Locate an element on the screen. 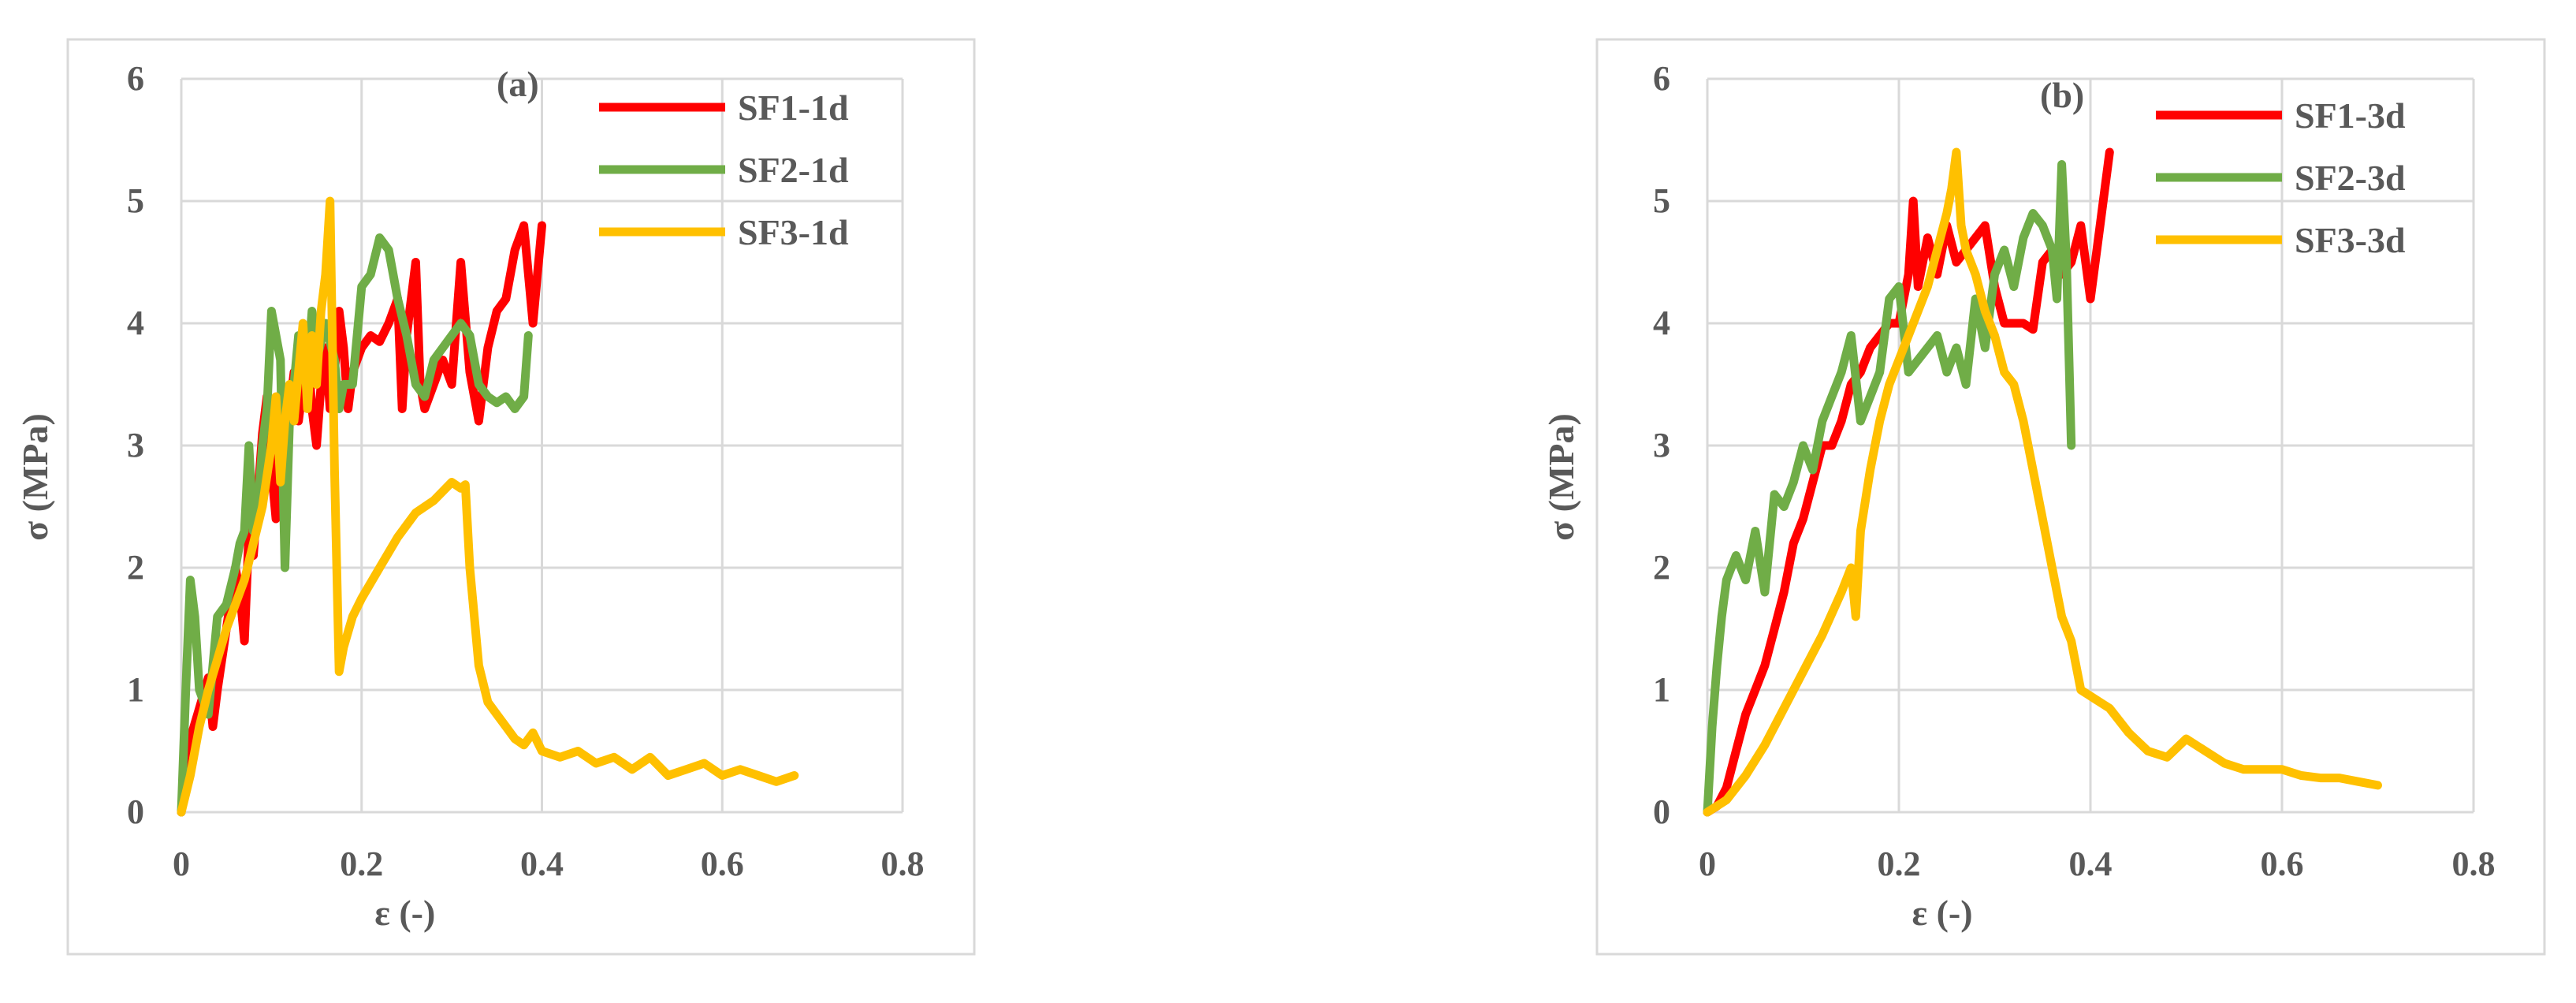 The height and width of the screenshot is (1003, 2576). legend: SF1-1d SF2-1d SF3-1d is located at coordinates (724, 170).